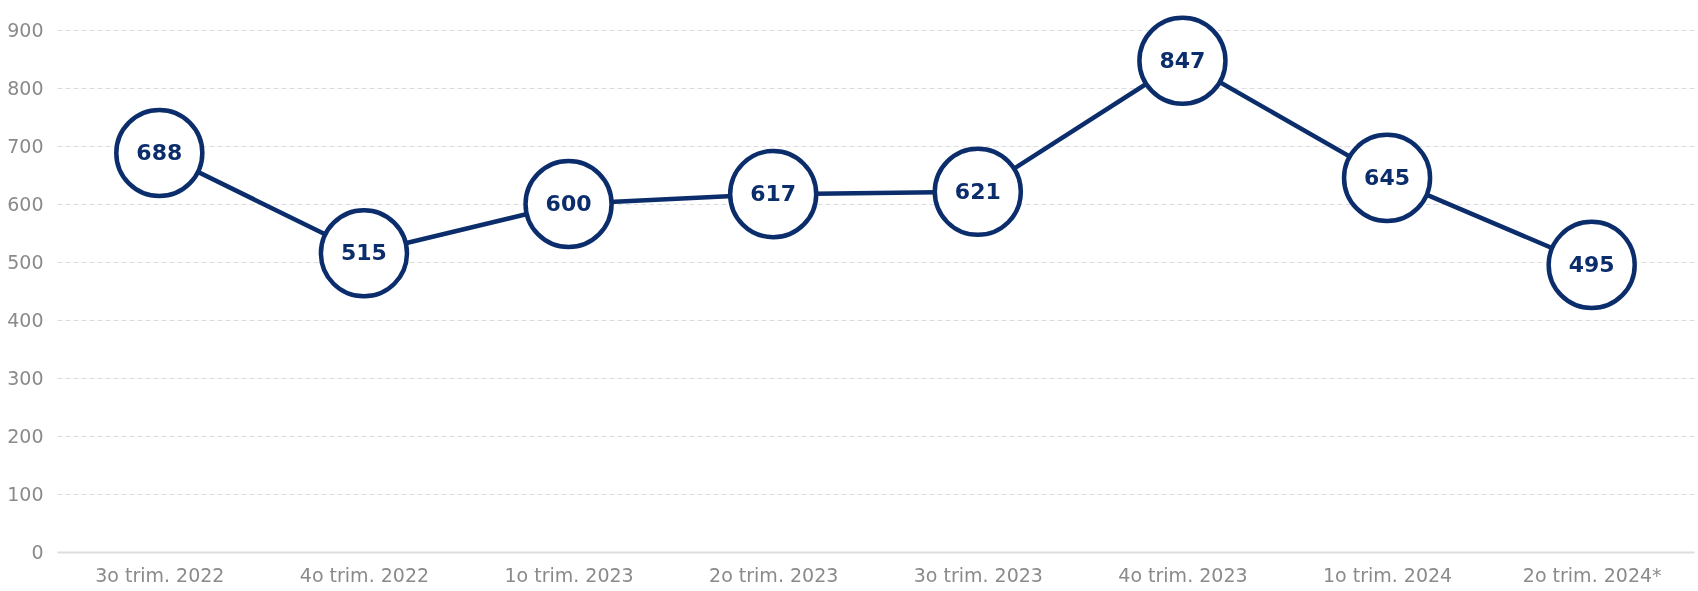  Describe the element at coordinates (1183, 574) in the screenshot. I see `x-tick-label: 4o trim. 2023` at that location.